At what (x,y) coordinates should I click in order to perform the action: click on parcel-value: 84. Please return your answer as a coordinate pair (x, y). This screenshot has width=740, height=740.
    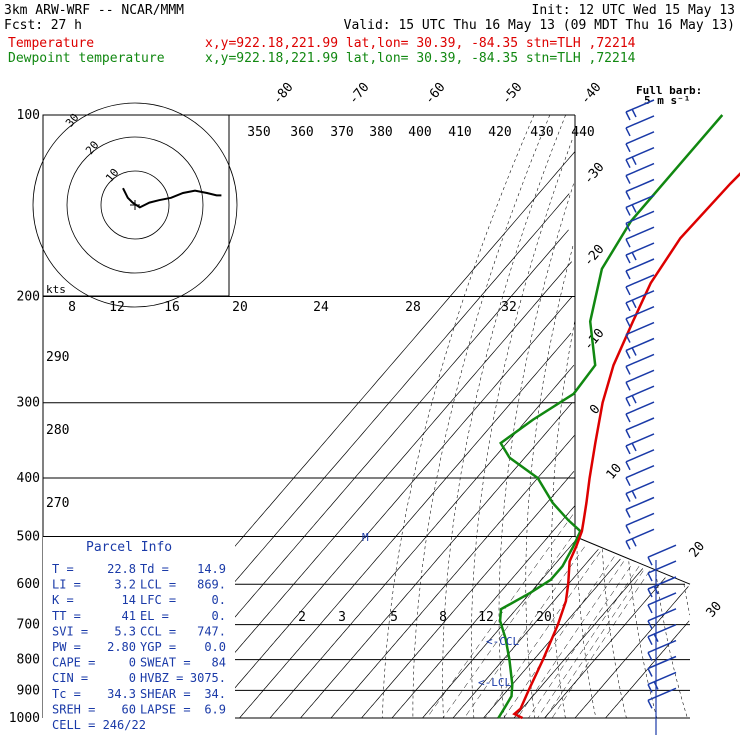
    Looking at the image, I should click on (219, 663).